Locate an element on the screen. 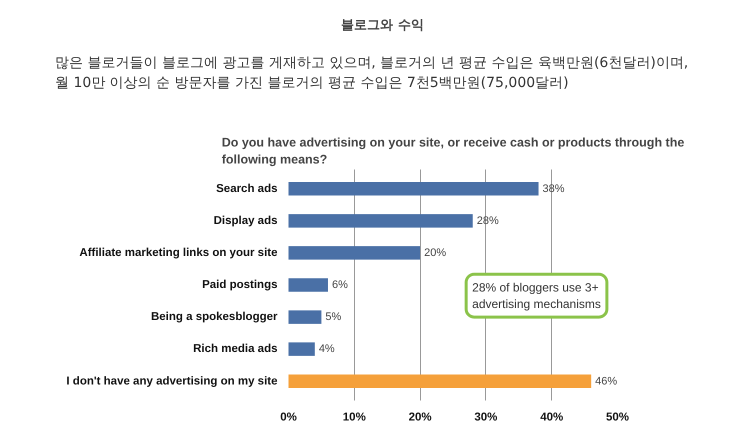  y-tick-label: Paid postings is located at coordinates (240, 285).